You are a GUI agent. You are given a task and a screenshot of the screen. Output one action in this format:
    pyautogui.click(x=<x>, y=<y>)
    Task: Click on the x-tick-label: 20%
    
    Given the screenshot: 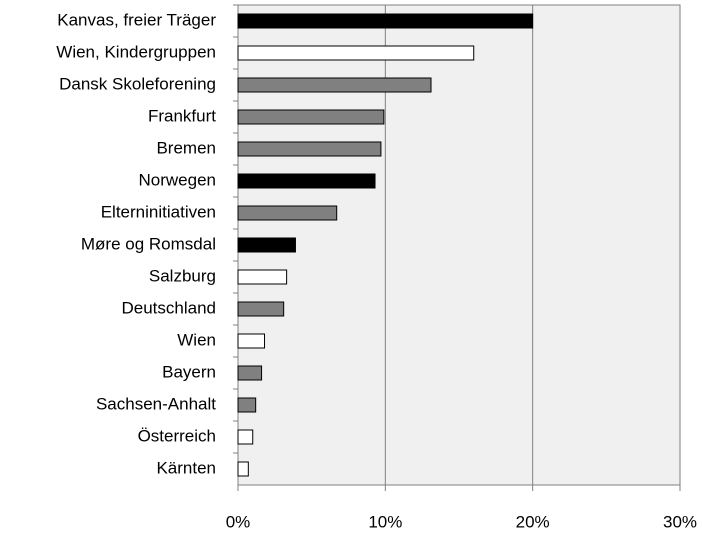 What is the action you would take?
    pyautogui.click(x=533, y=521)
    